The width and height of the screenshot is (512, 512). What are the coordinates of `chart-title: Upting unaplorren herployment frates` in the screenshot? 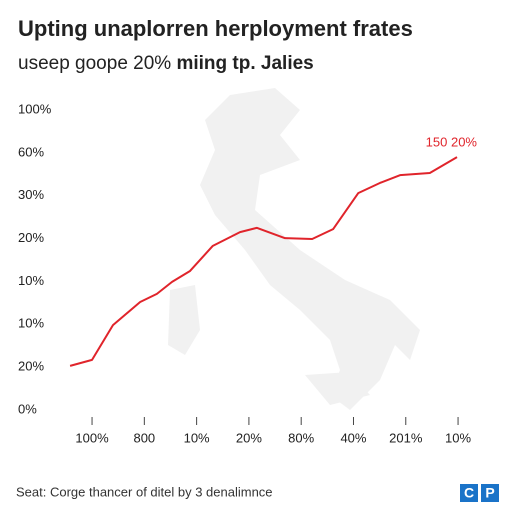 It's located at (215, 28).